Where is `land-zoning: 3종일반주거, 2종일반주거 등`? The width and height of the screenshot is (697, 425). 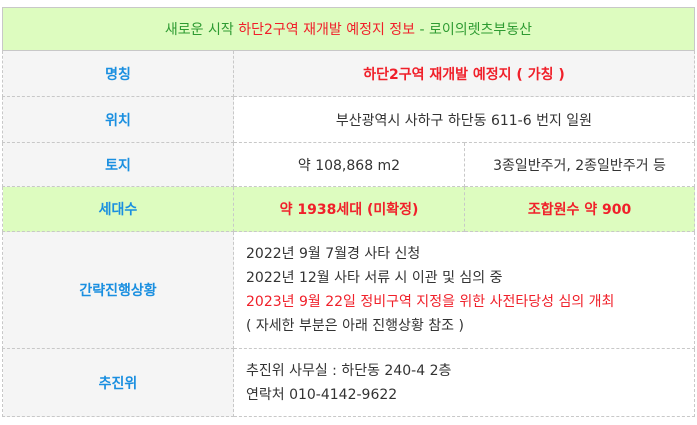
land-zoning: 3종일반주거, 2종일반주거 등 is located at coordinates (579, 164).